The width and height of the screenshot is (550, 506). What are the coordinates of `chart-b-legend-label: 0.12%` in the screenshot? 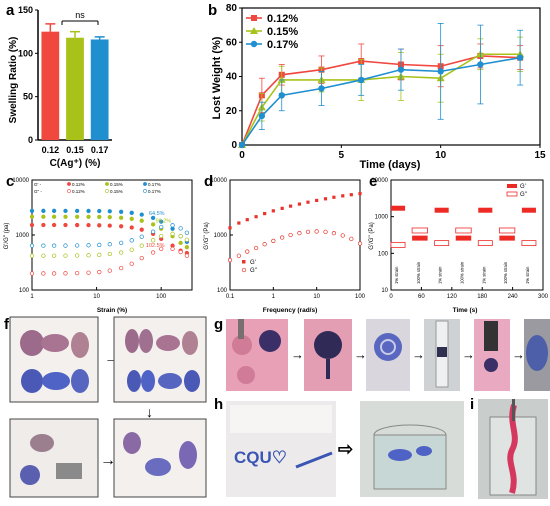 It's located at (282, 19).